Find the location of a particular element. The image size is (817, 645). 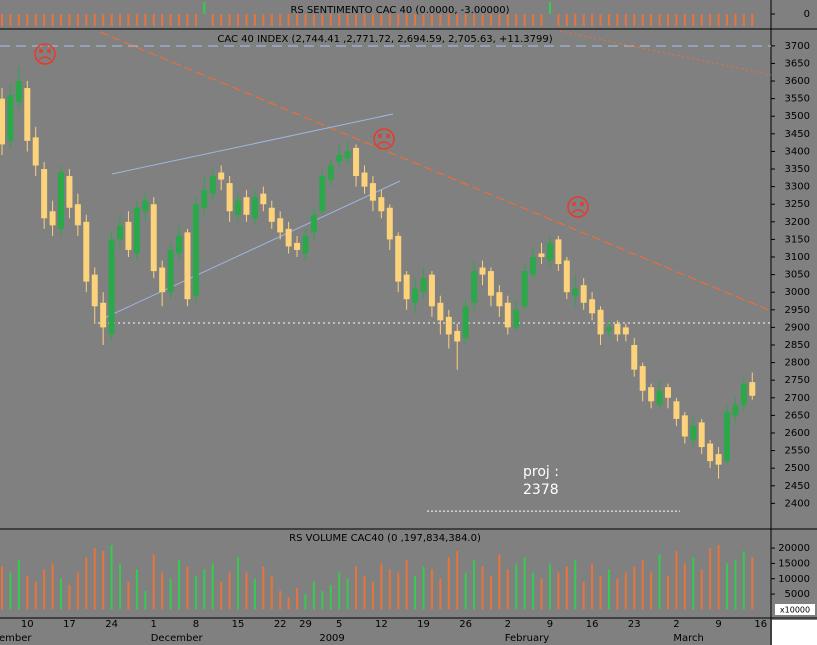

y-tick-label: 2600 is located at coordinates (797, 433).